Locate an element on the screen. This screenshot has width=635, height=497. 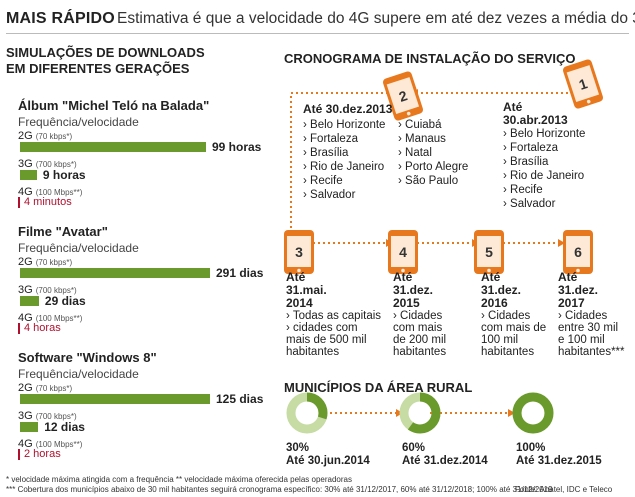
rural-date: Até 30.jun.2014 is located at coordinates (328, 461).